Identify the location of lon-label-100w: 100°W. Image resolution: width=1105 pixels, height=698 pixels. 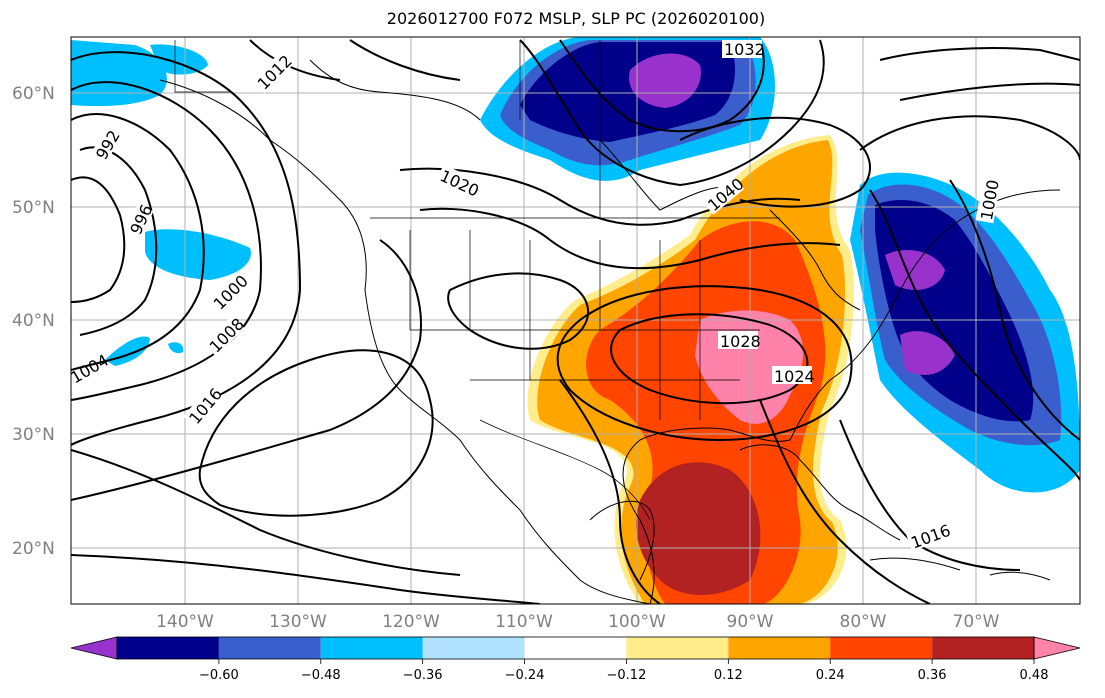
(637, 622).